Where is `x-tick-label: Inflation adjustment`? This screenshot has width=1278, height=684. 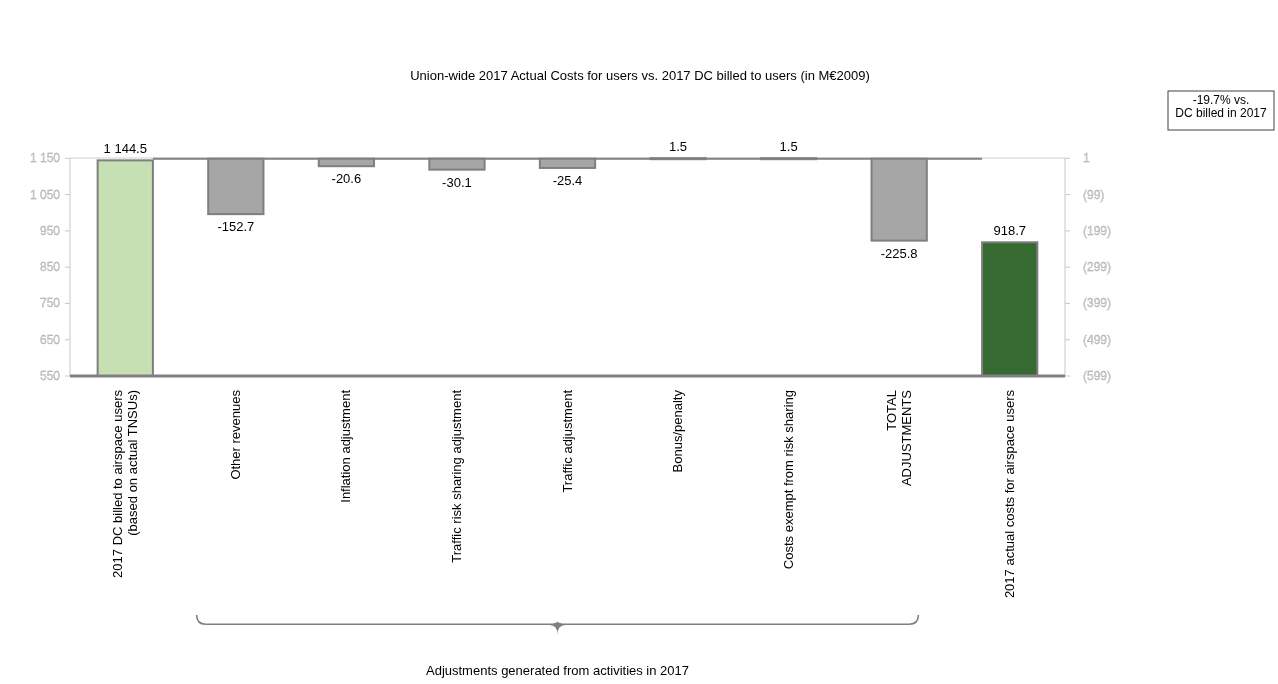 x-tick-label: Inflation adjustment is located at coordinates (346, 446).